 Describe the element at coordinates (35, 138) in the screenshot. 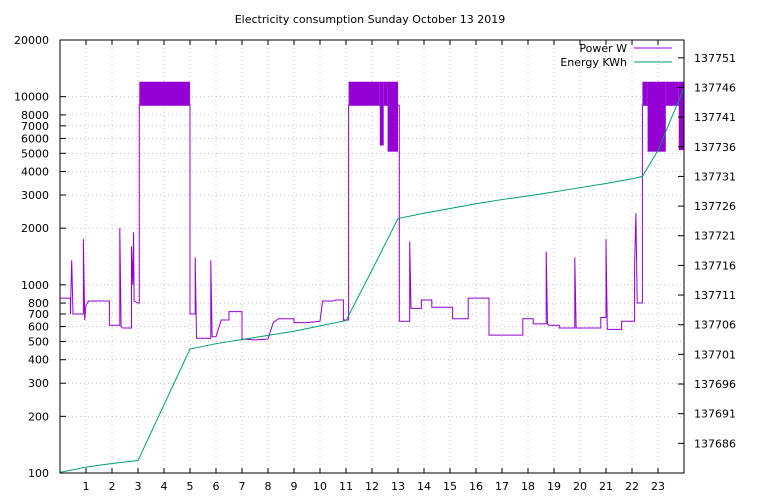

I see `y-tick-label: 6000` at that location.